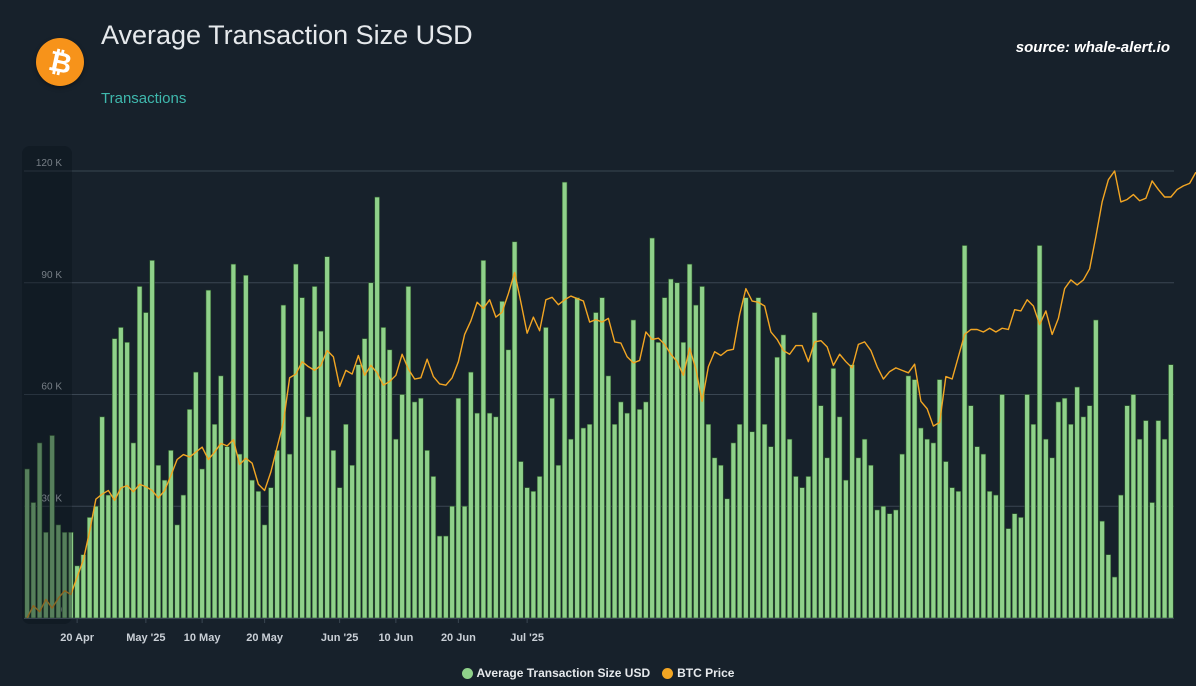 This screenshot has width=1196, height=686. What do you see at coordinates (458, 638) in the screenshot?
I see `x-tick-label: 20 Jun` at bounding box center [458, 638].